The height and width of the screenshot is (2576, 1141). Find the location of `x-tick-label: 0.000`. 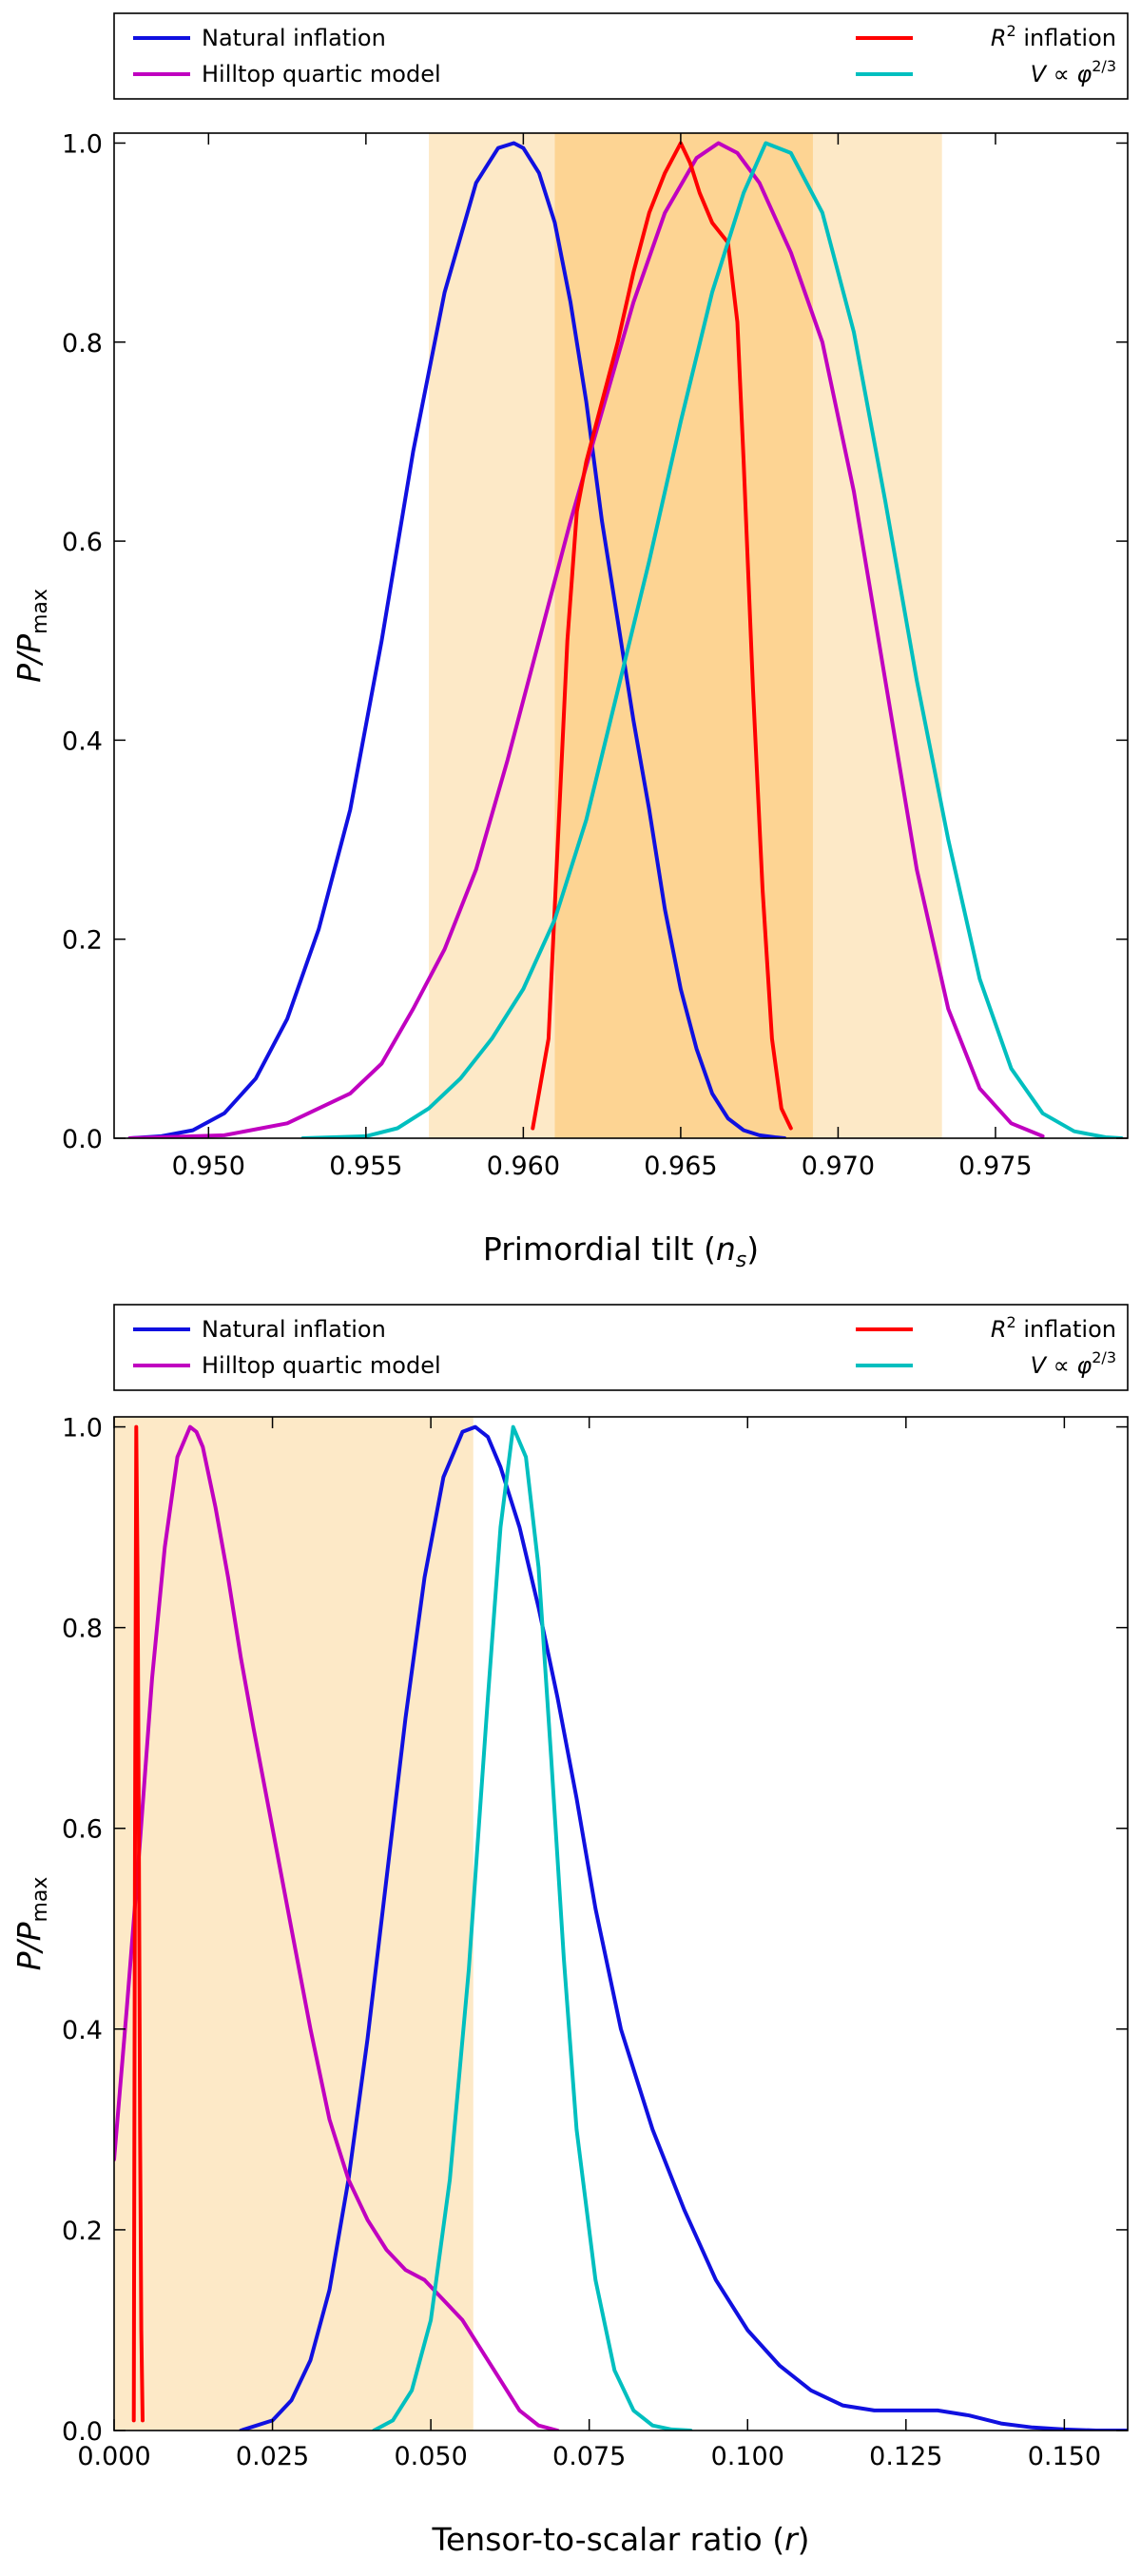

x-tick-label: 0.000 is located at coordinates (113, 2456).